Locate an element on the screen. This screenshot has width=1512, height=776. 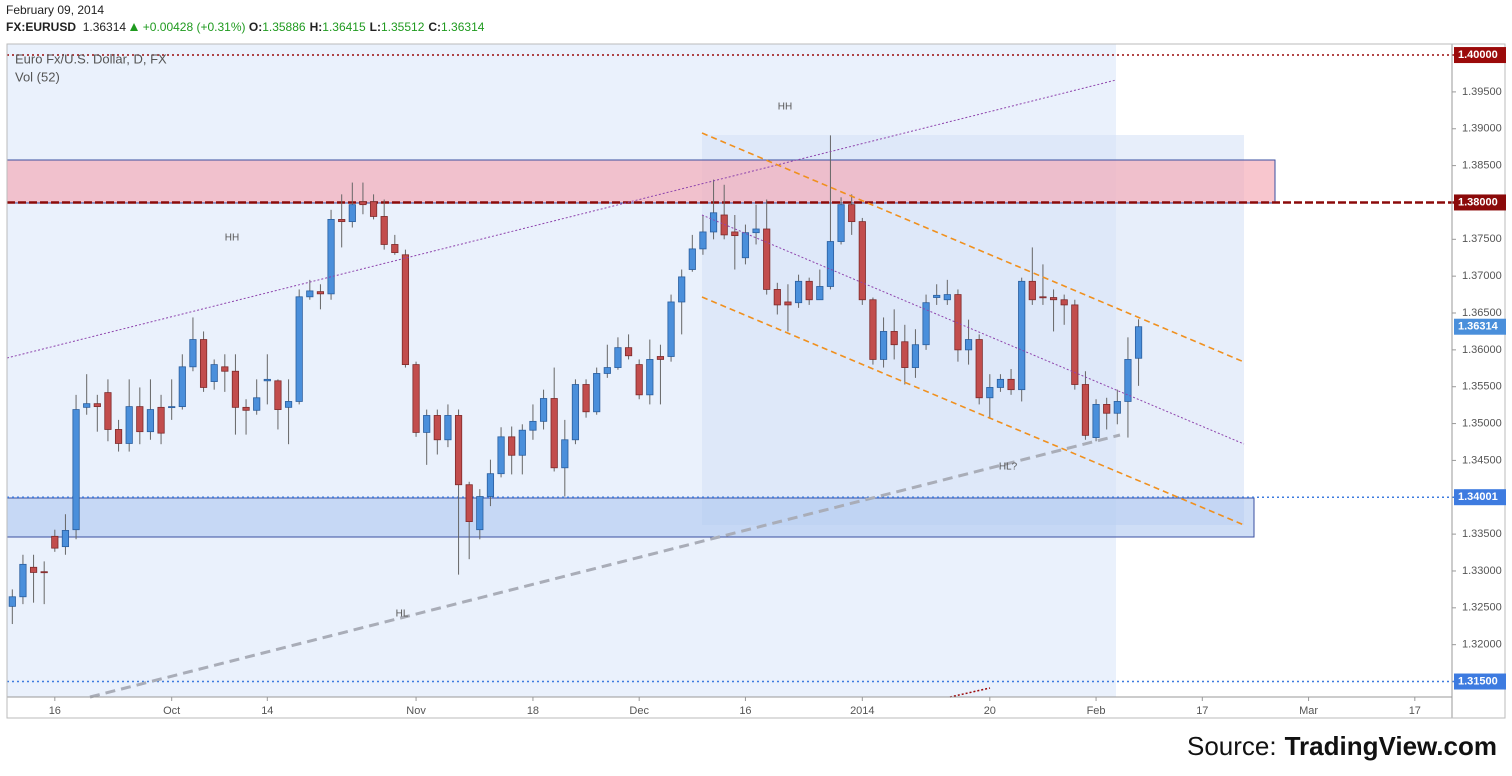
field-value: 1.35512 is located at coordinates (402, 27).